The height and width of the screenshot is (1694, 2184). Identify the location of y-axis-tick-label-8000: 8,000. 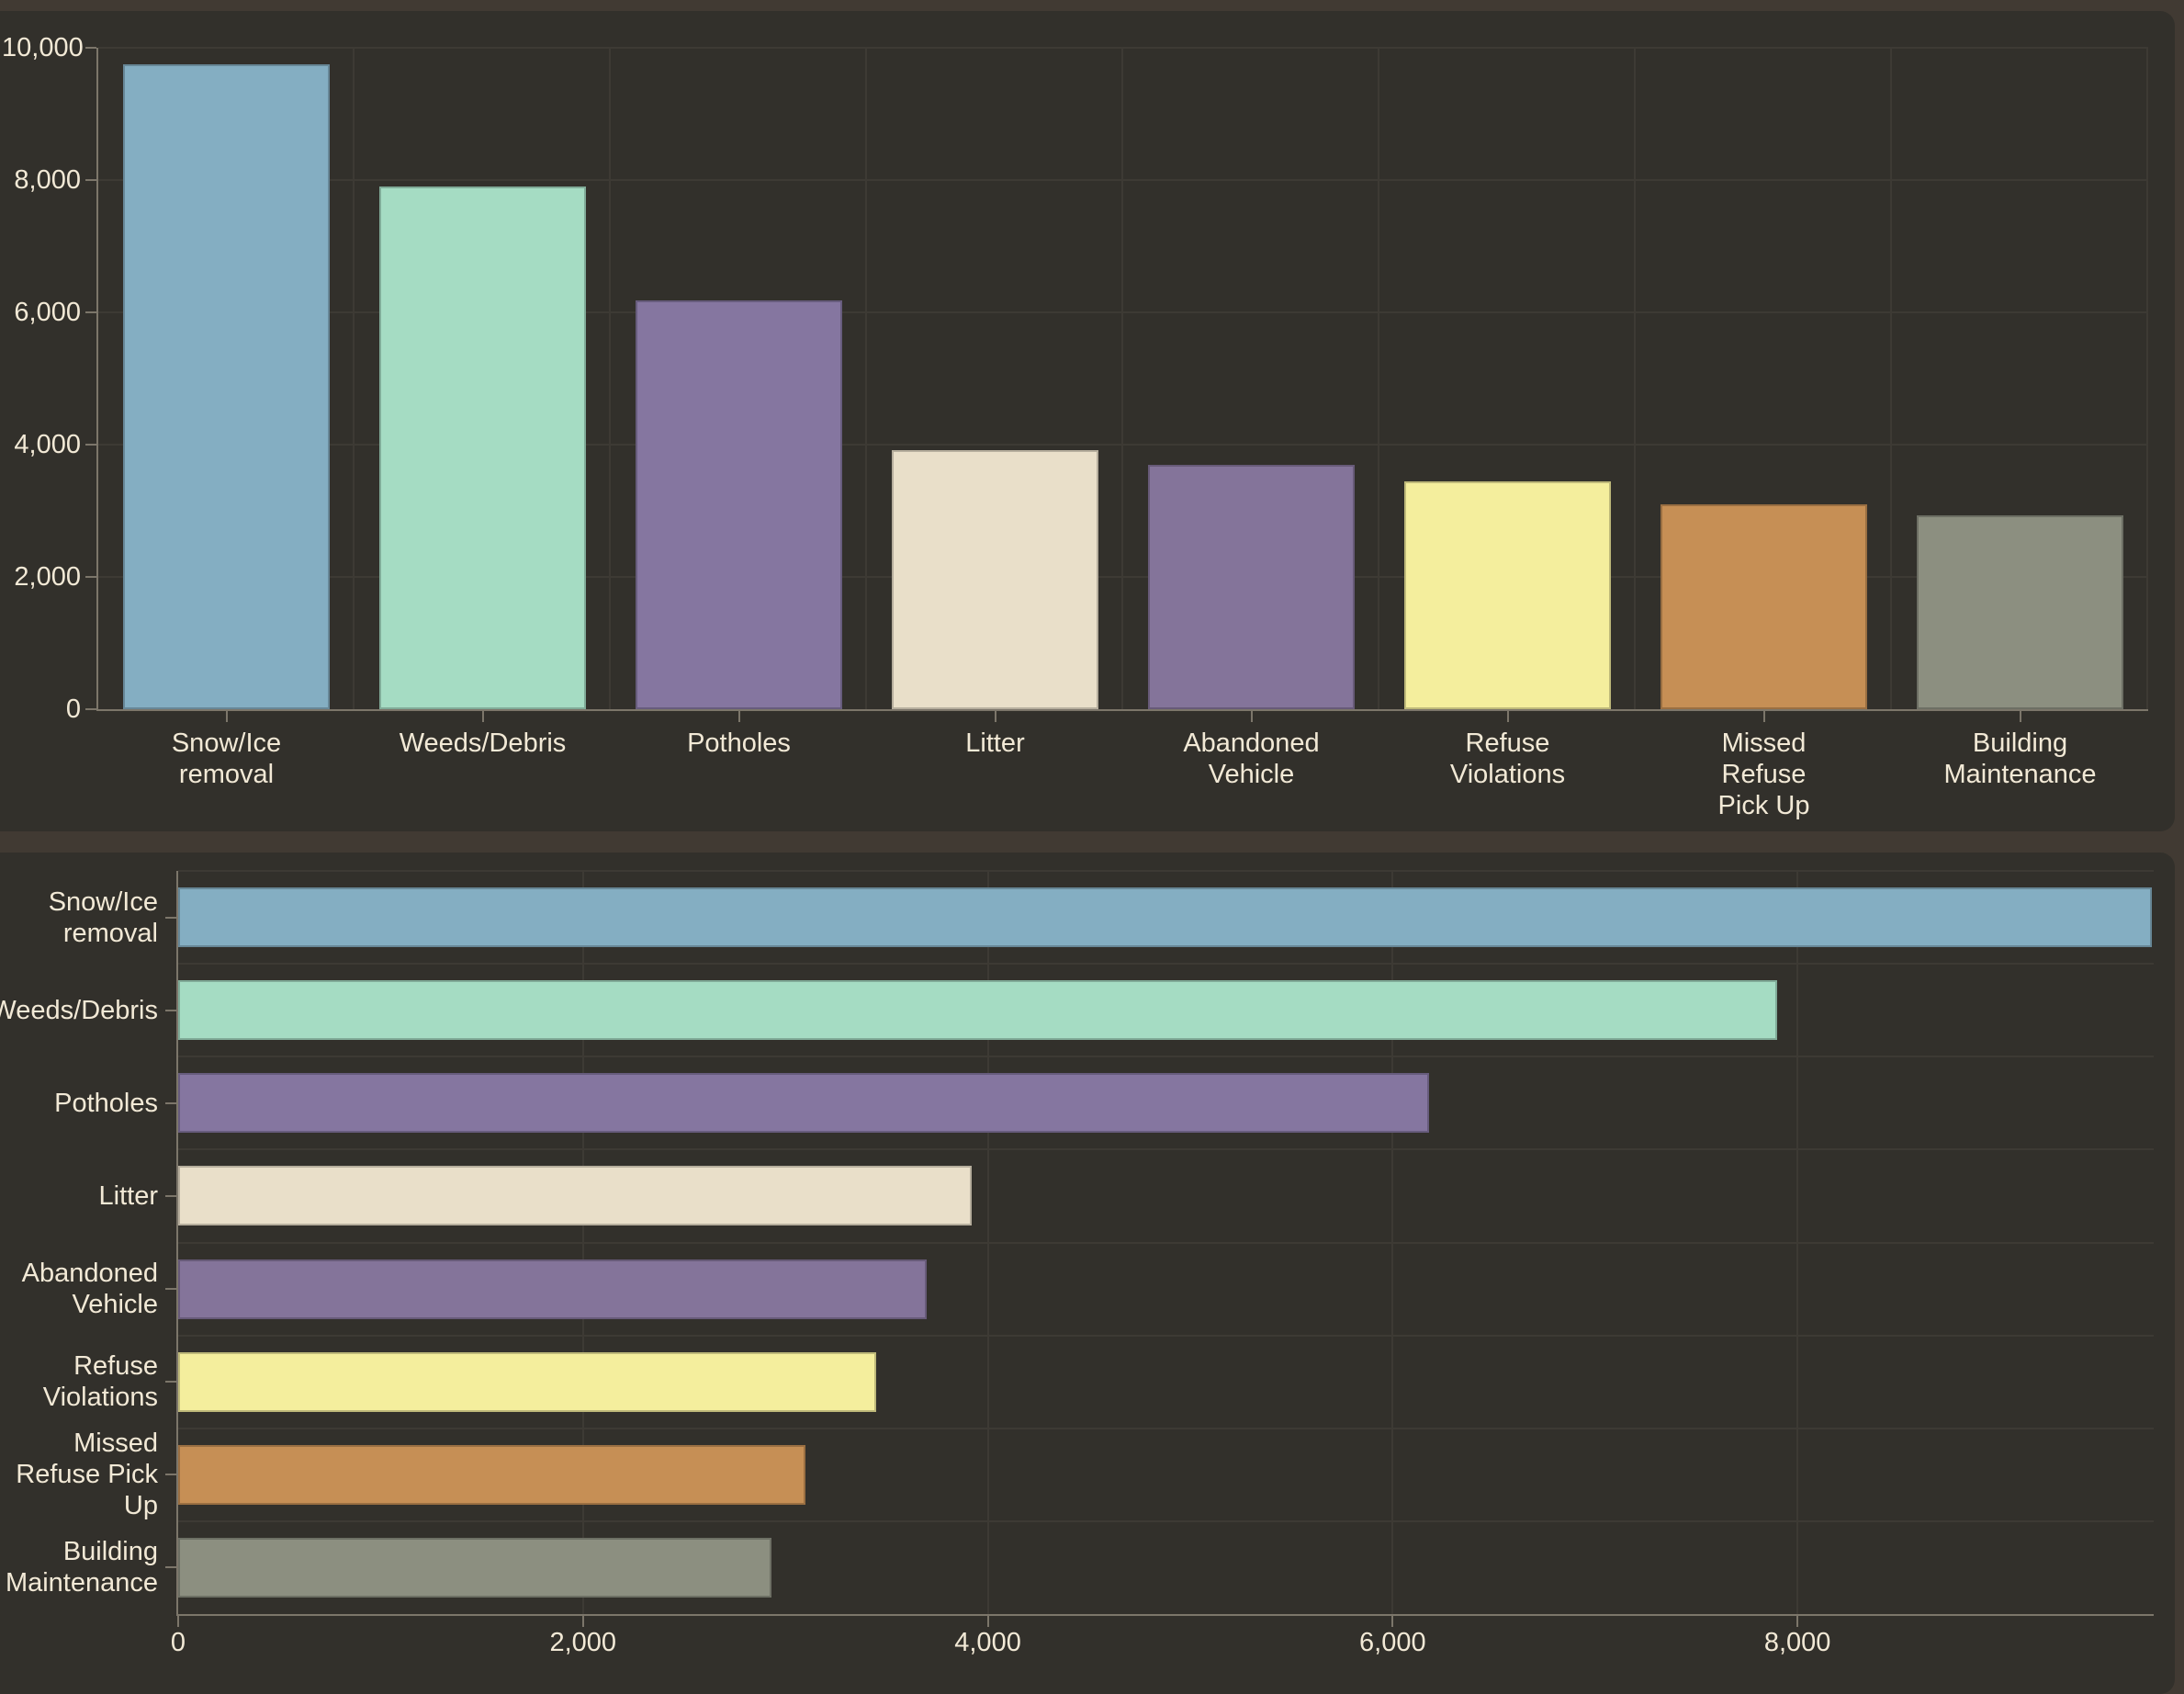
(47, 180).